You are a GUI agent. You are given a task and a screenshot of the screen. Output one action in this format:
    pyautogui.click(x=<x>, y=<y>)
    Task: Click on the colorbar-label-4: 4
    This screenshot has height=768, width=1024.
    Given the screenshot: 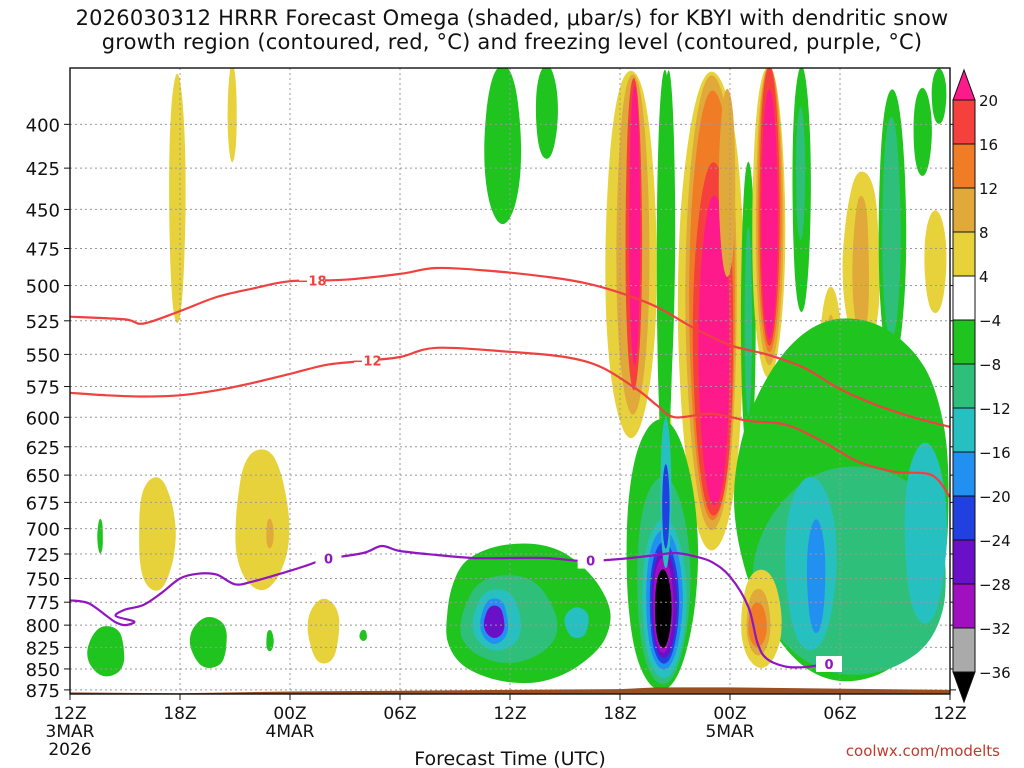 What is the action you would take?
    pyautogui.click(x=984, y=277)
    